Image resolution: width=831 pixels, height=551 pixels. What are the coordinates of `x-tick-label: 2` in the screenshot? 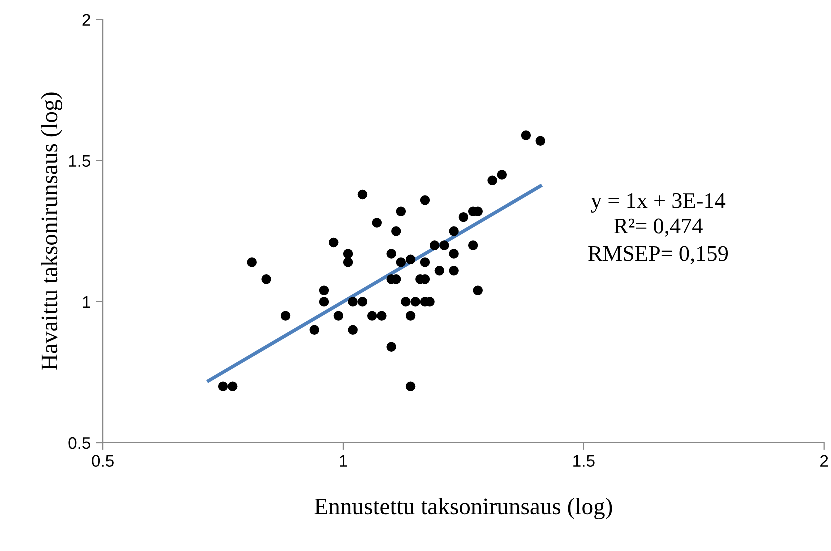 It's located at (824, 461).